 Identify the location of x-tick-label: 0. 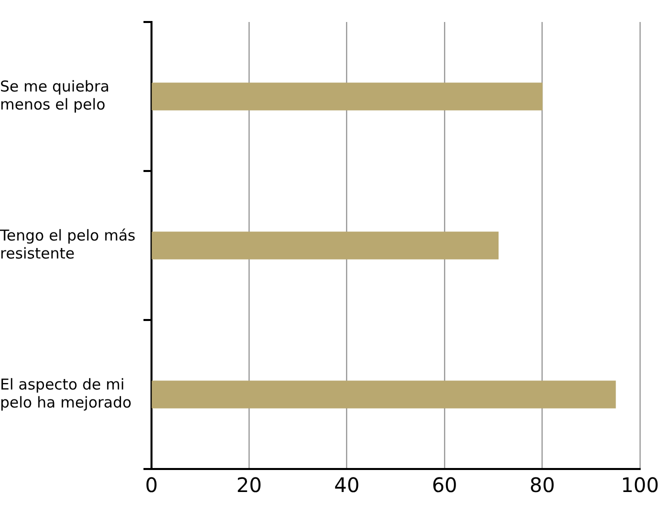
(151, 485).